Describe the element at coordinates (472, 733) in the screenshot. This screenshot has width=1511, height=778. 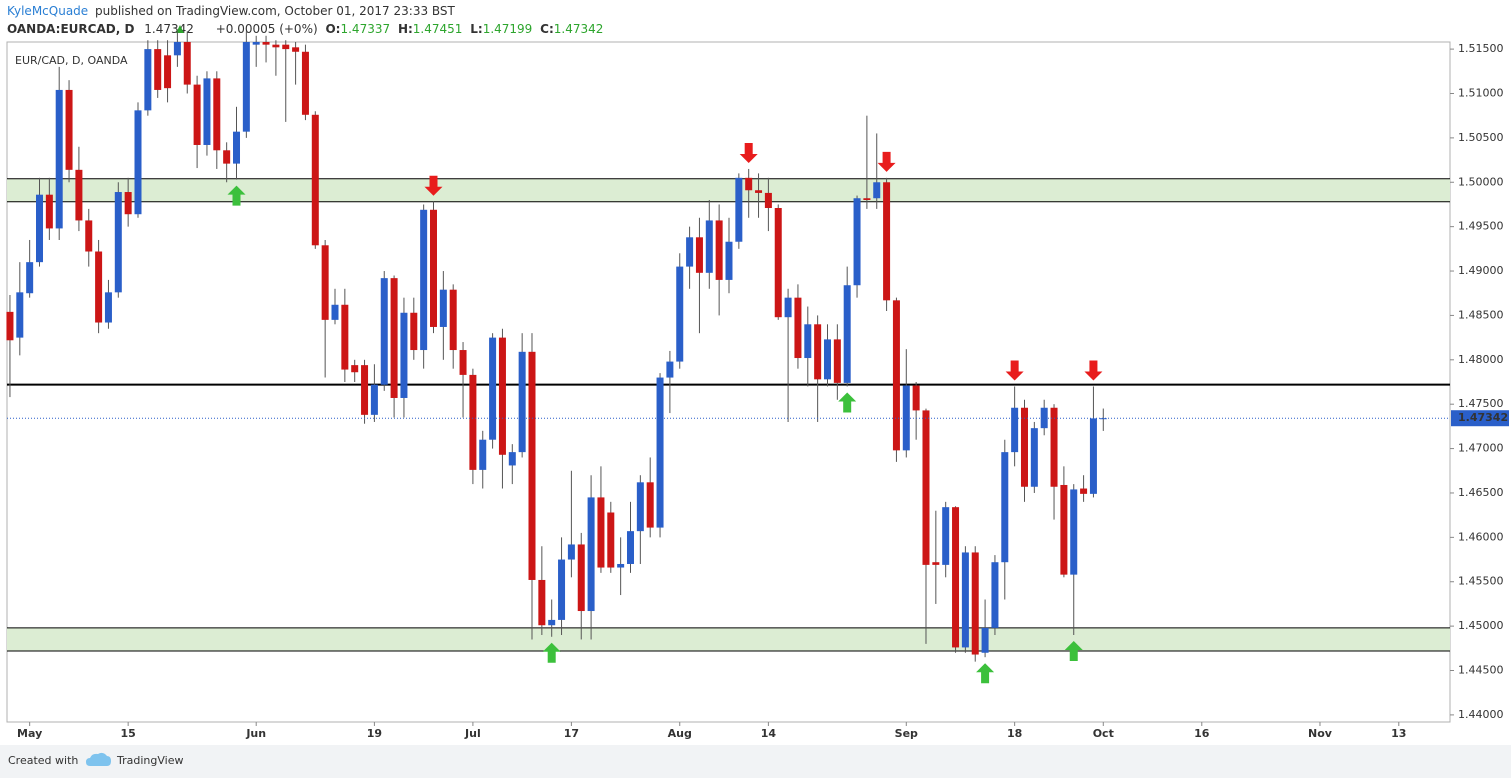
I see `x-tick-label: Jul` at that location.